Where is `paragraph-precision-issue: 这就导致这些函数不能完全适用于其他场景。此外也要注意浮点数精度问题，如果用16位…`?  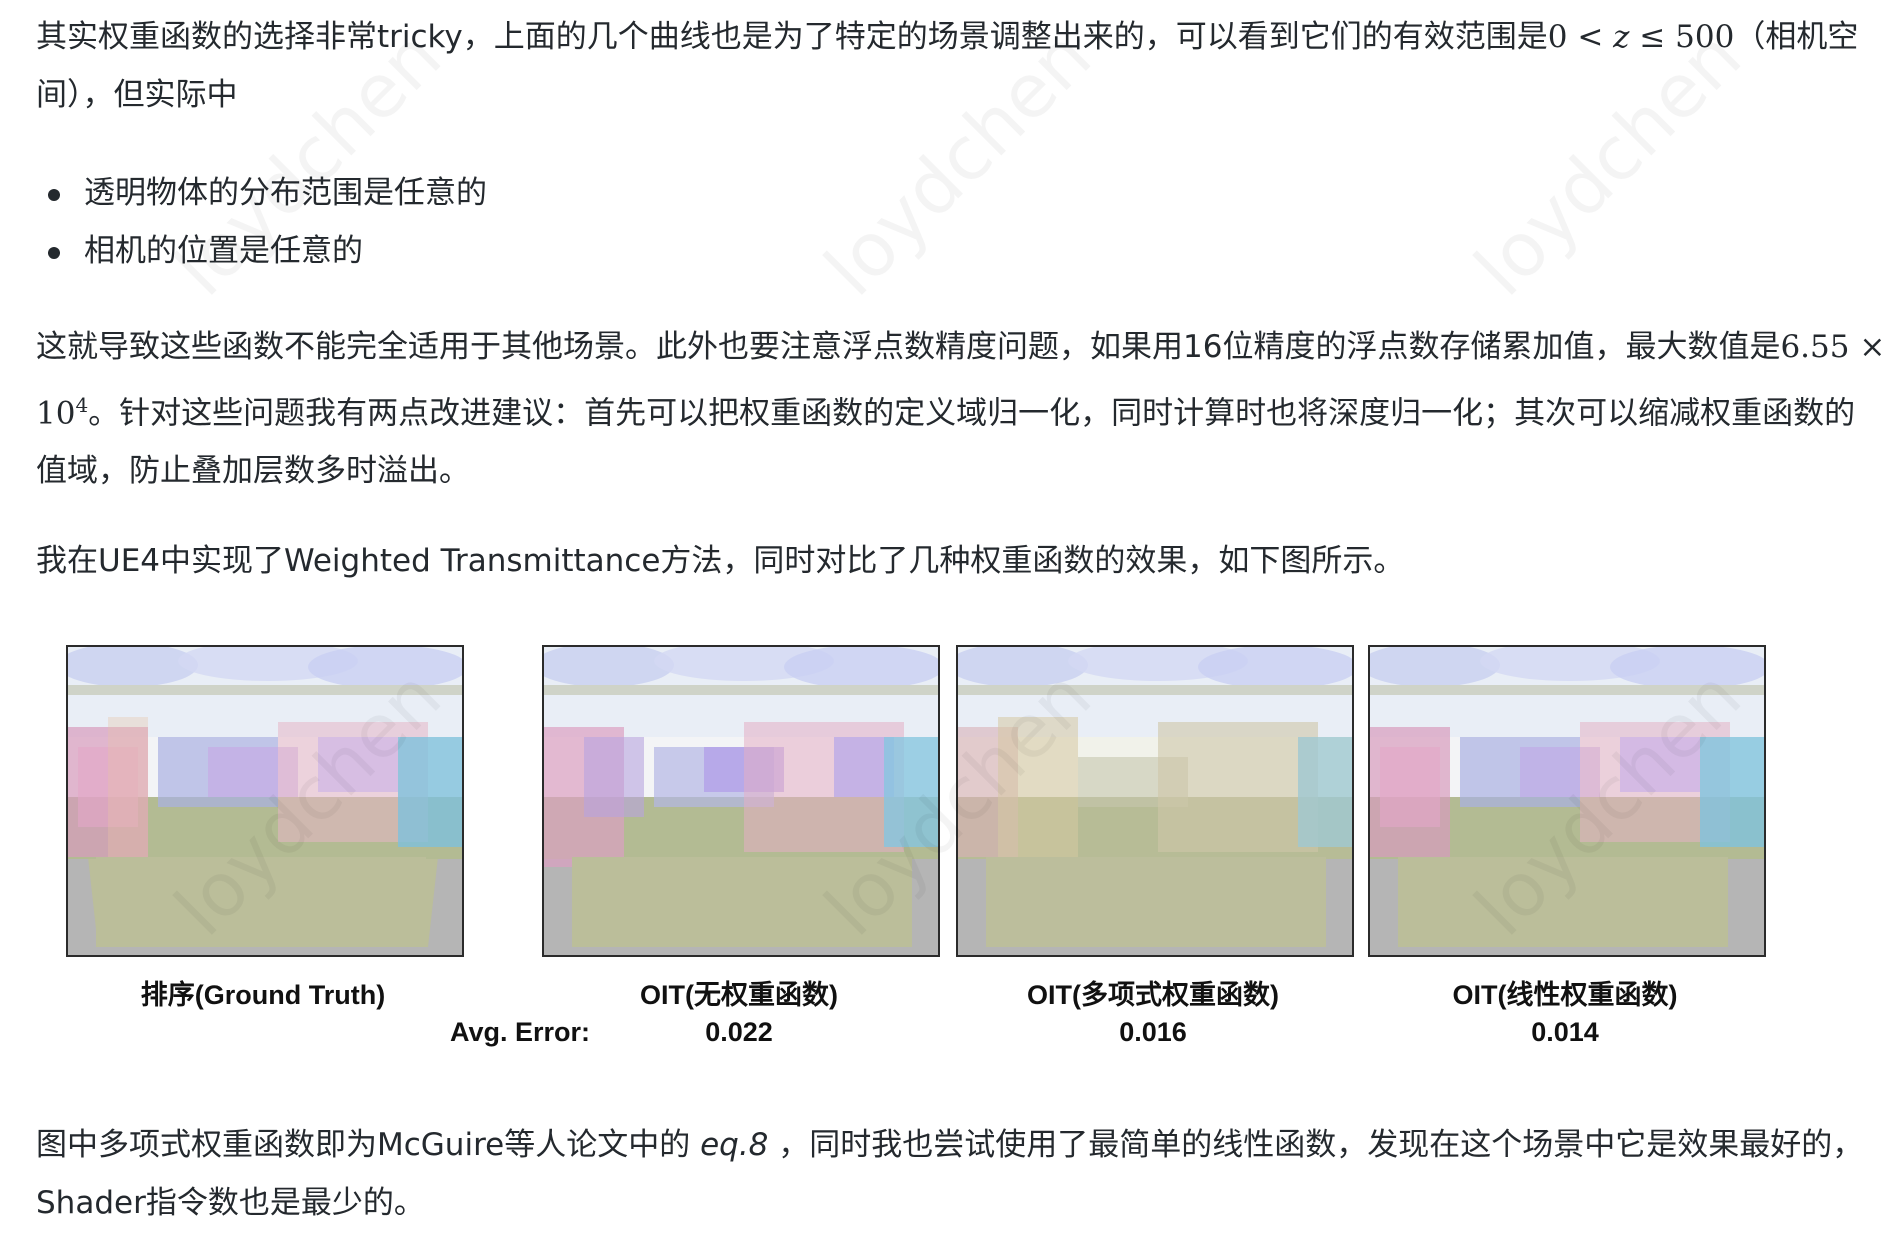
paragraph-precision-issue: 这就导致这些函数不能完全适用于其他场景。此外也要注意浮点数精度问题，如果用16位… is located at coordinates (961, 409).